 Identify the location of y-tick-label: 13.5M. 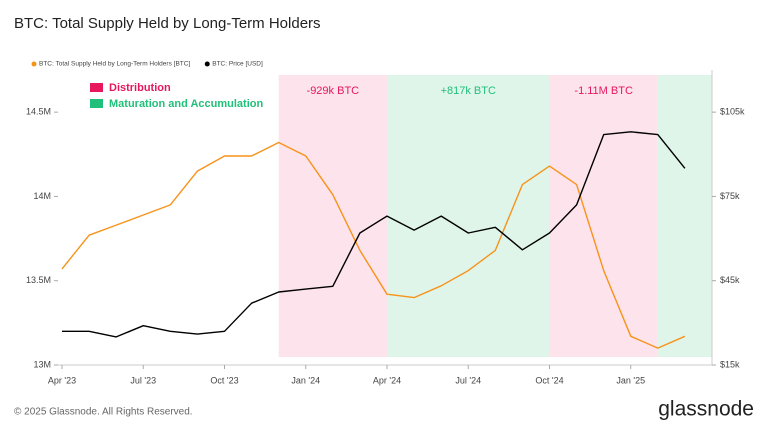
(38, 280).